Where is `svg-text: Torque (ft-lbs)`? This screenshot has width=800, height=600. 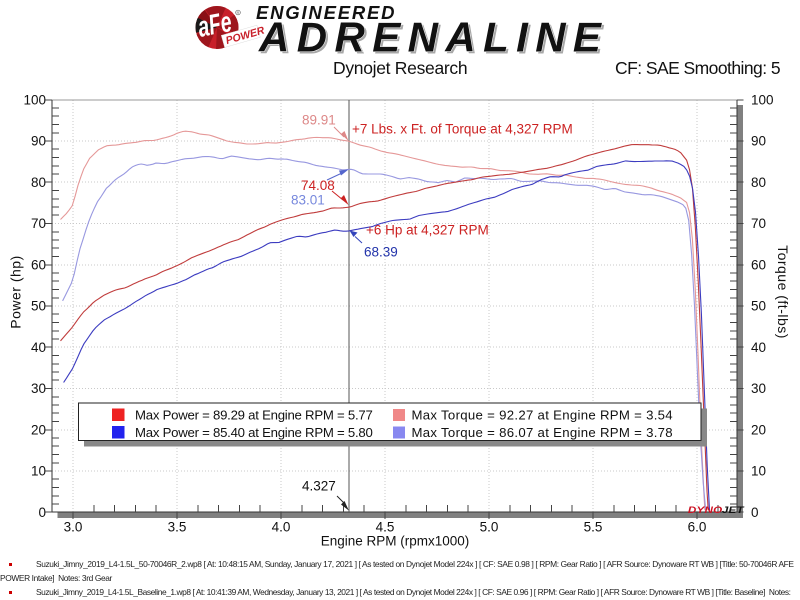 svg-text: Torque (ft-lbs) is located at coordinates (783, 292).